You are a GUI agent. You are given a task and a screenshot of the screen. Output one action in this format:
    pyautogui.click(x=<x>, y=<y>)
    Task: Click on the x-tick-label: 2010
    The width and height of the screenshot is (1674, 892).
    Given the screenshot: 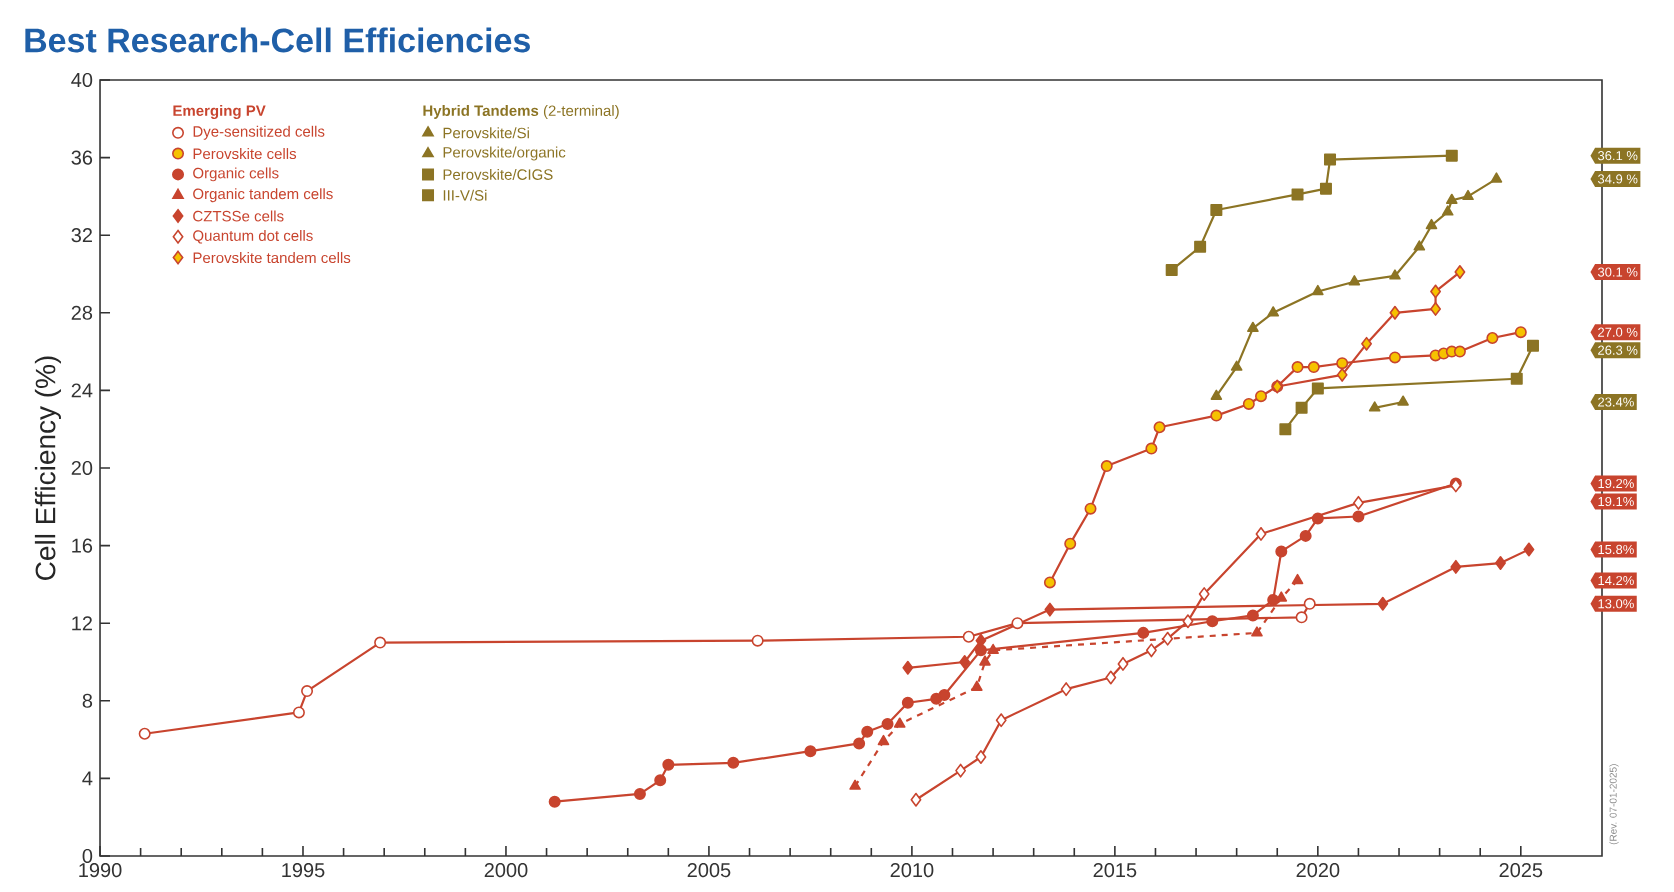 What is the action you would take?
    pyautogui.click(x=912, y=870)
    